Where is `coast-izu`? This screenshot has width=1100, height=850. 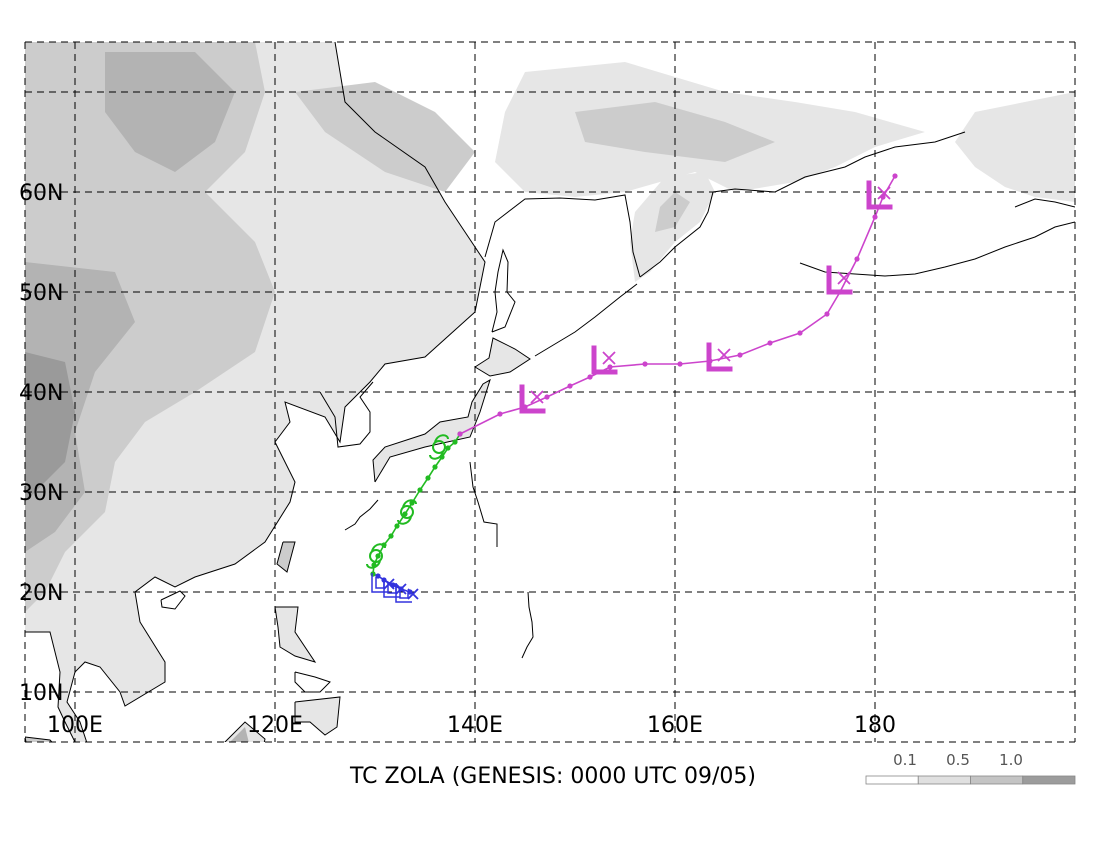 coast-izu is located at coordinates (483, 504).